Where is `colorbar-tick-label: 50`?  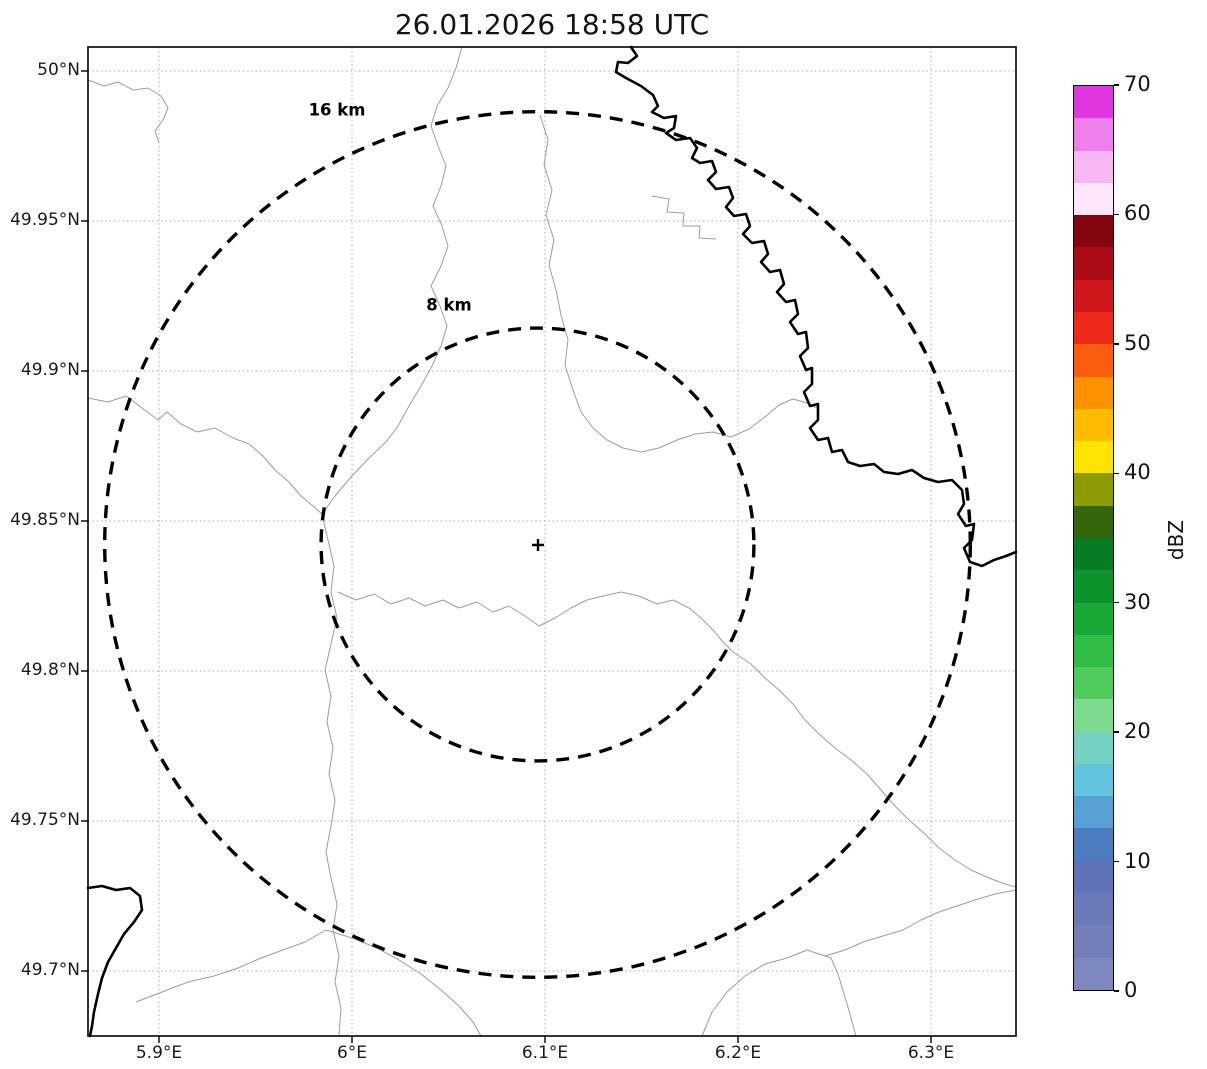 colorbar-tick-label: 50 is located at coordinates (1137, 342).